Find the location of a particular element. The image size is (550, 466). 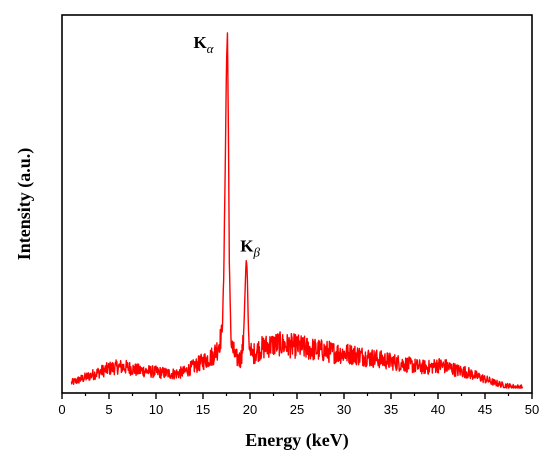

x-tick-label: 0 is located at coordinates (61, 409).